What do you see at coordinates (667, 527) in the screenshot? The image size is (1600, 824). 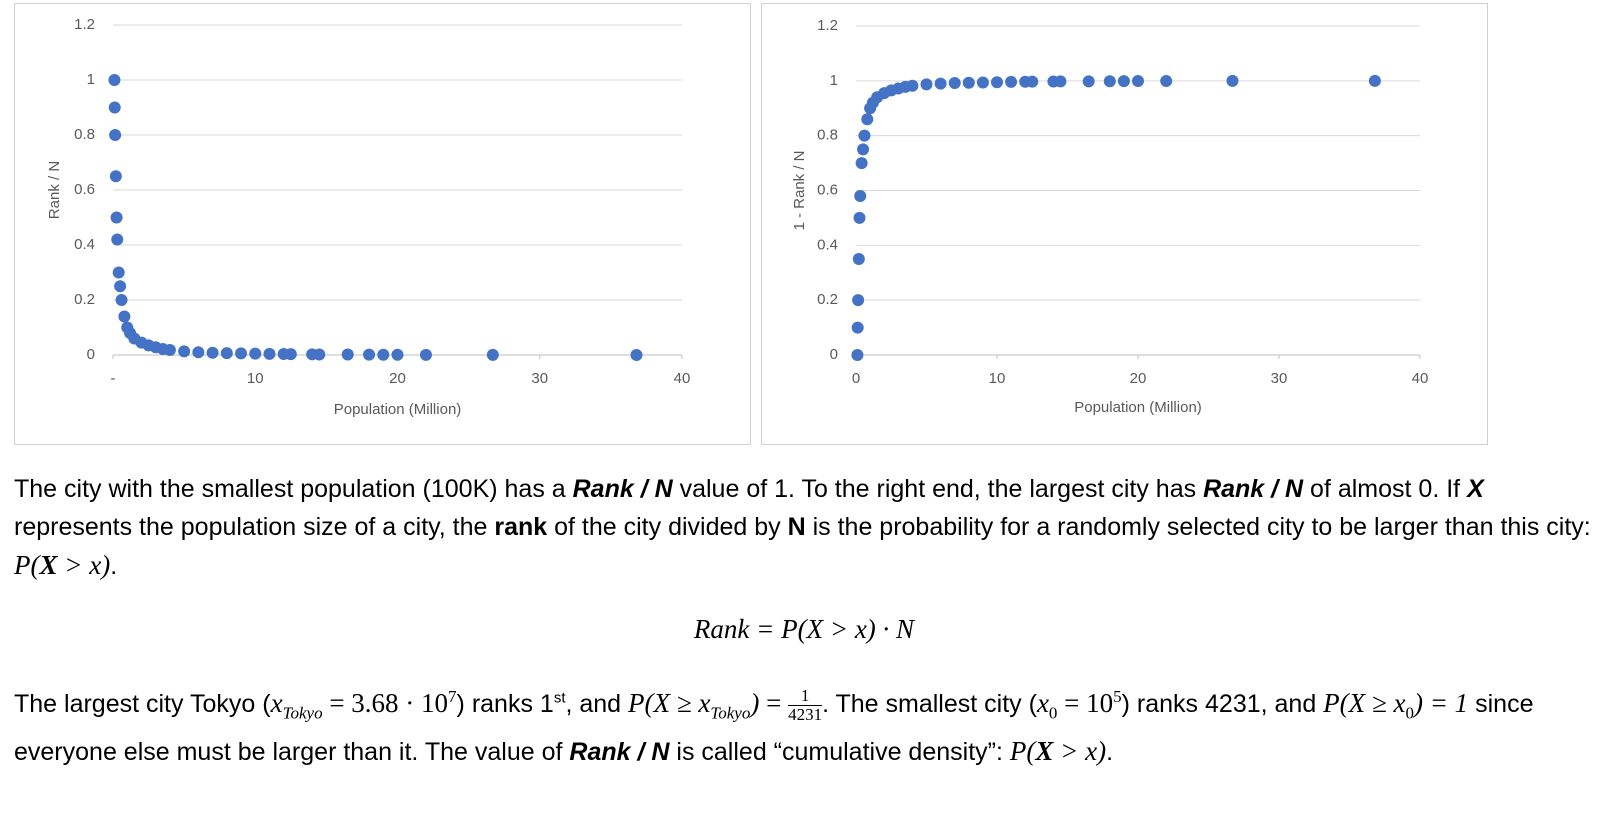 I see `text: of the city divided by` at bounding box center [667, 527].